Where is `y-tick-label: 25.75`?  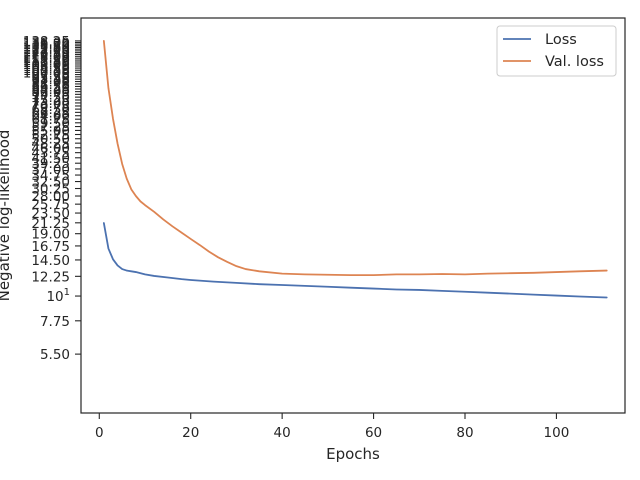 y-tick-label: 25.75 is located at coordinates (50, 205).